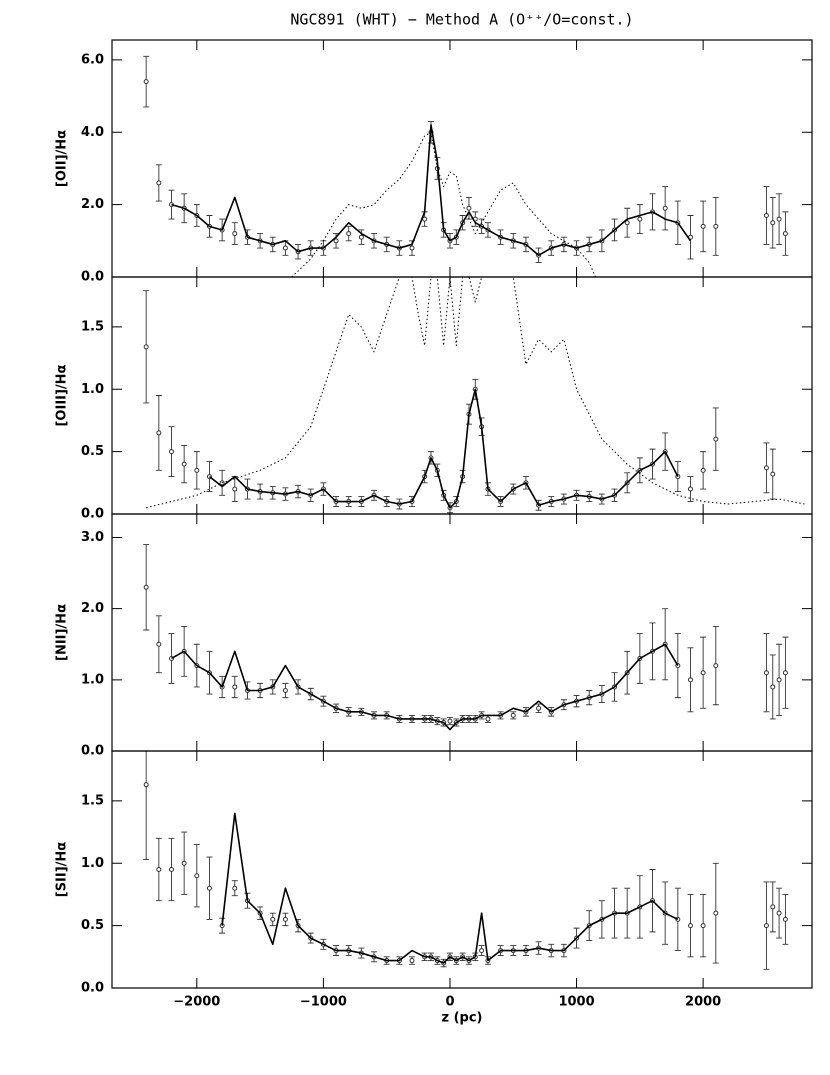 The width and height of the screenshot is (830, 1075). I want to click on x-tick-label: 1000, so click(576, 1002).